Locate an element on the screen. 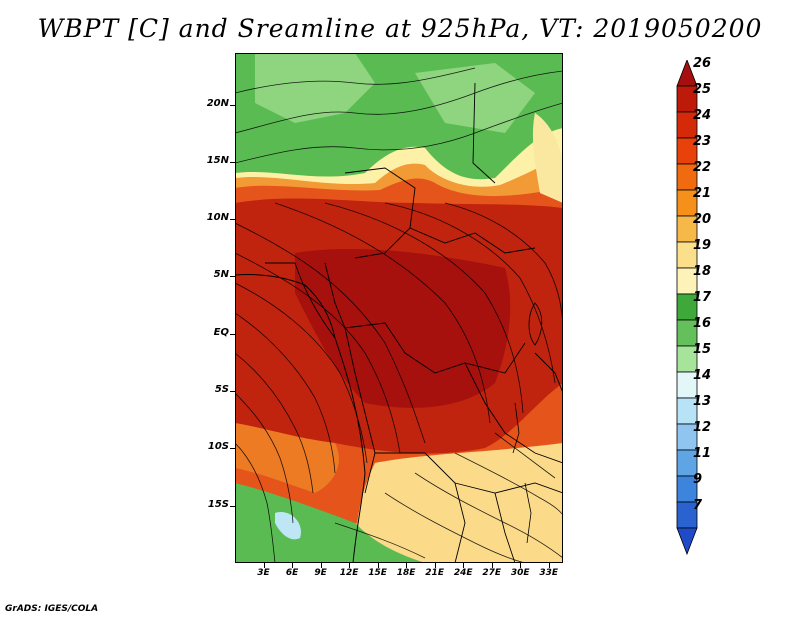 The image size is (800, 618). coastline is located at coordinates (300, 418).